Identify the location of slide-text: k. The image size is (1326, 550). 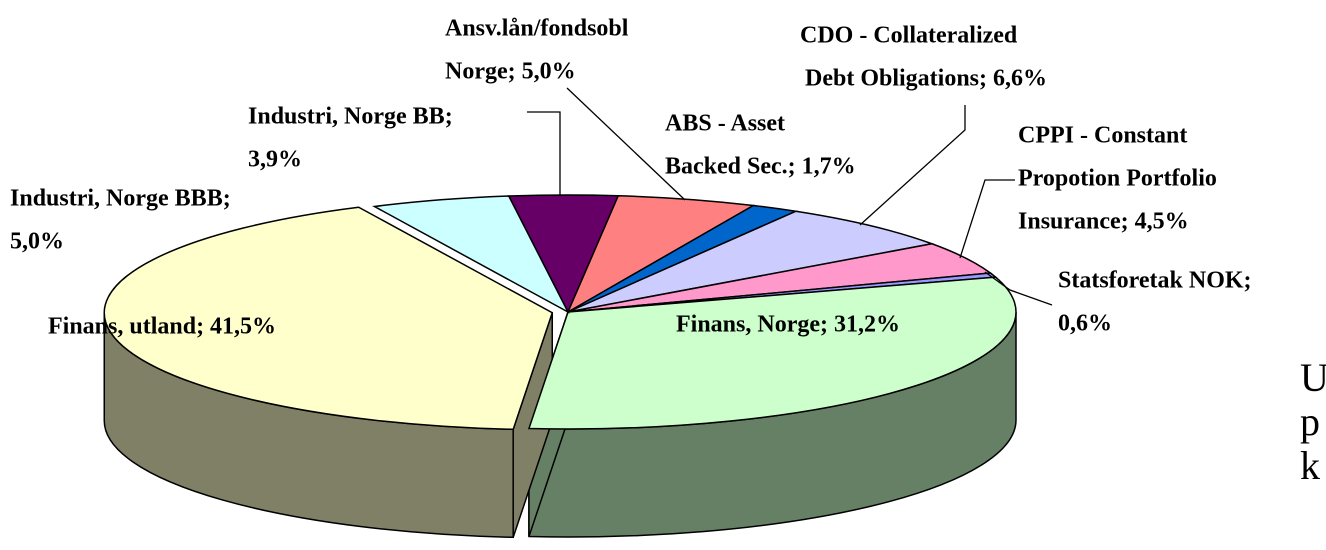
(1310, 465).